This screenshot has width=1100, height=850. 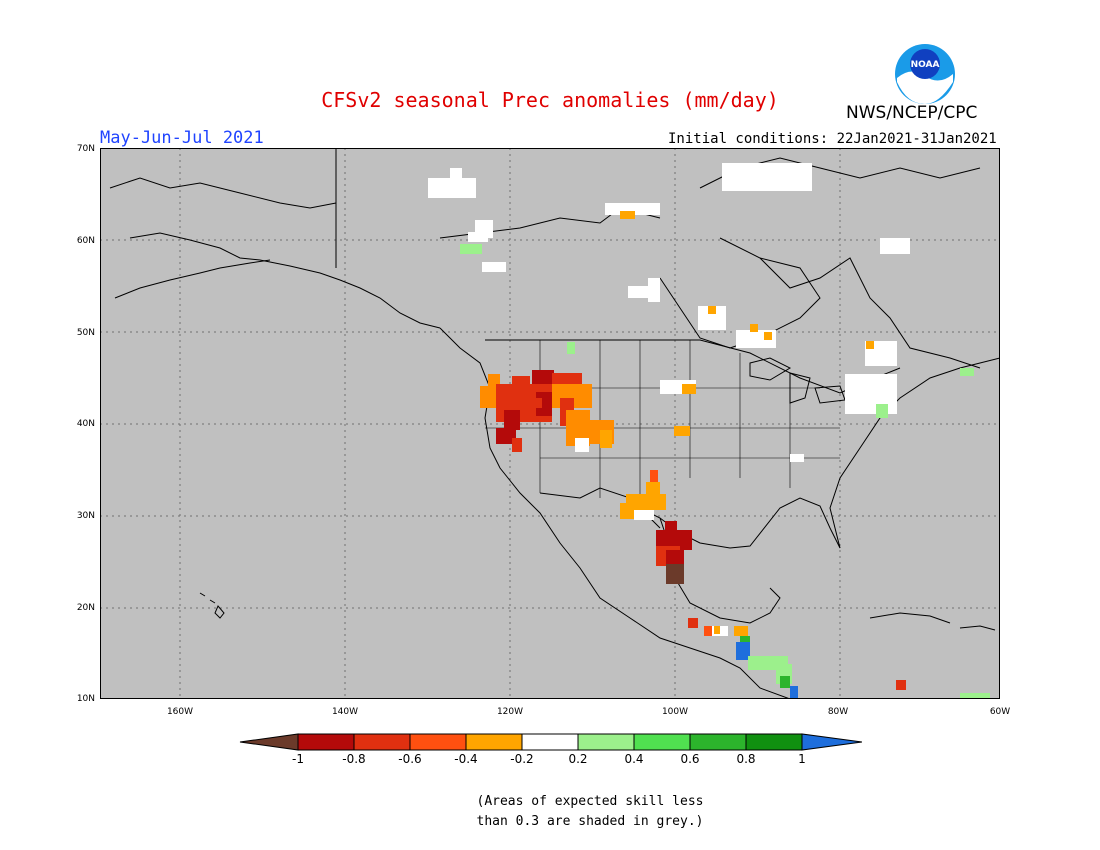 What do you see at coordinates (354, 759) in the screenshot?
I see `colorbar-tick-label: -0.8` at bounding box center [354, 759].